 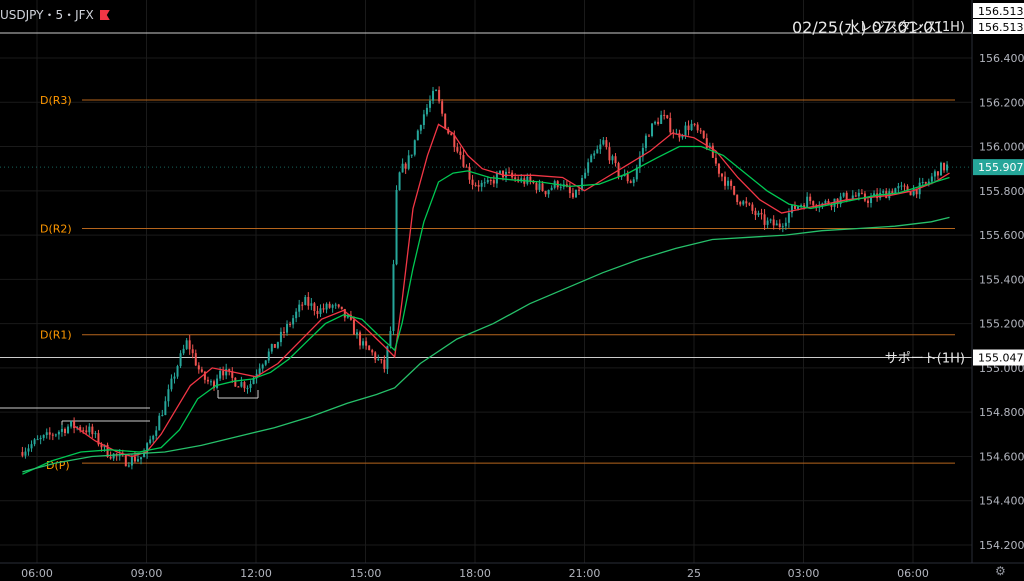 What do you see at coordinates (1001, 456) in the screenshot?
I see `y-tick-label: 154.600` at bounding box center [1001, 456].